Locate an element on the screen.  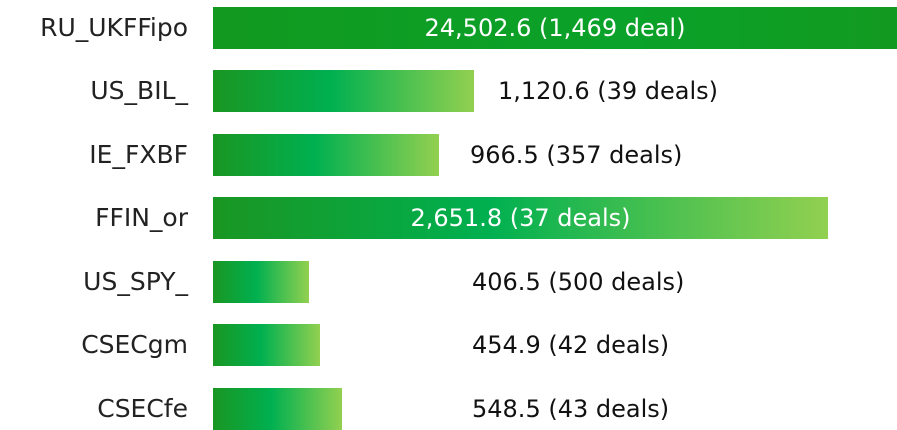
row-label: US_BIL_ is located at coordinates (139, 90).